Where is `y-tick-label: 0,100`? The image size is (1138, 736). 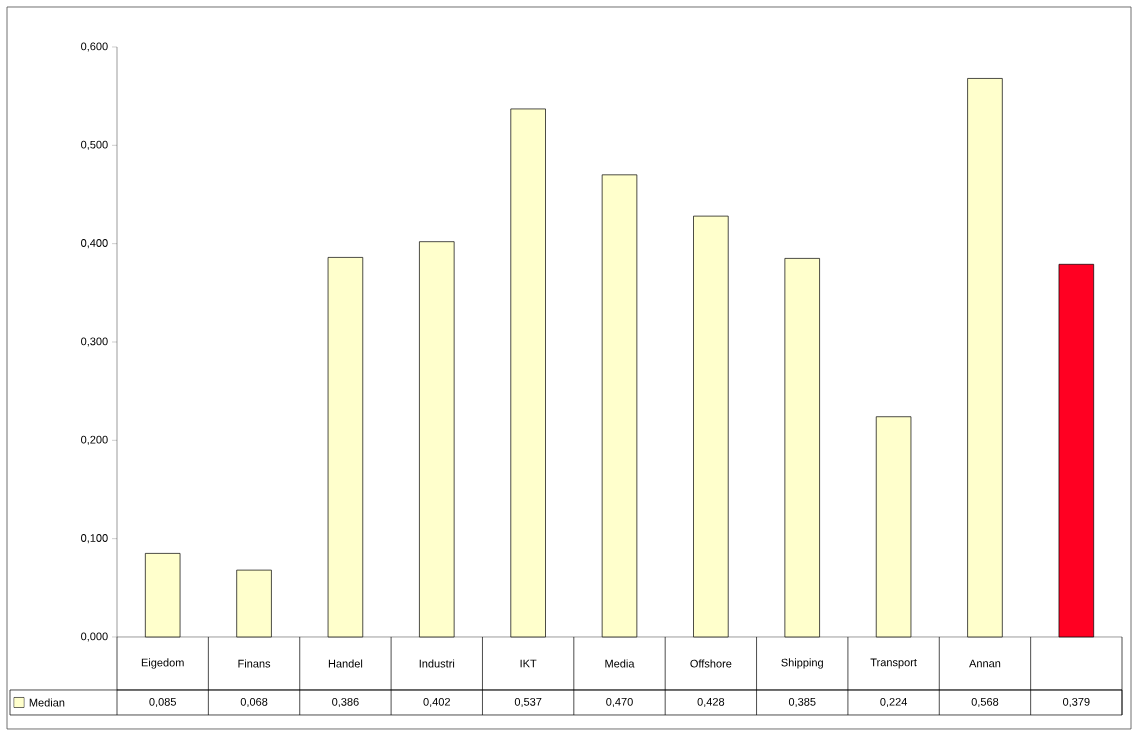 y-tick-label: 0,100 is located at coordinates (94, 539).